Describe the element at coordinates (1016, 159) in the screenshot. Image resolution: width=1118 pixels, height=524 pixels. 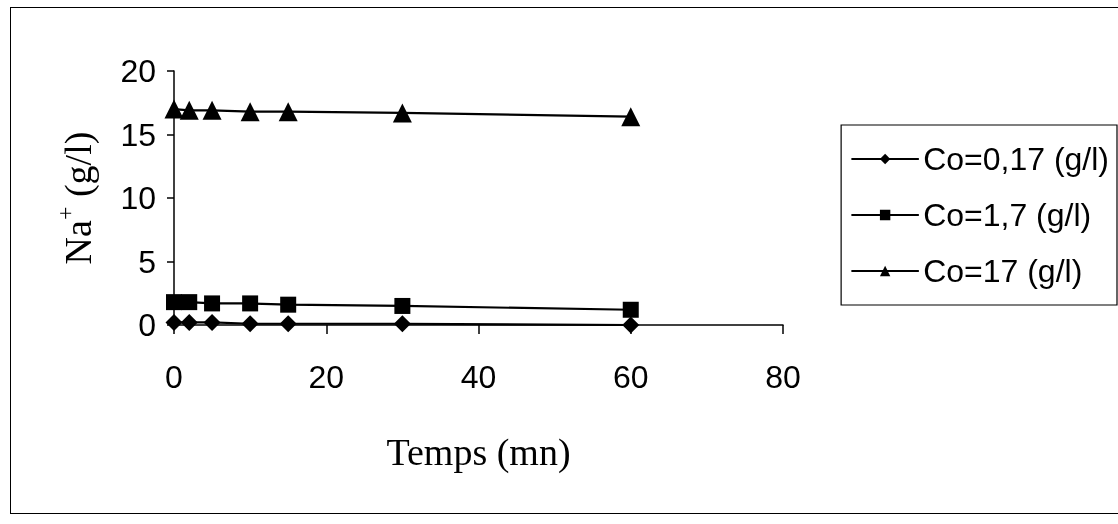
I see `legend-label: Co=0,17 (g/l)` at that location.